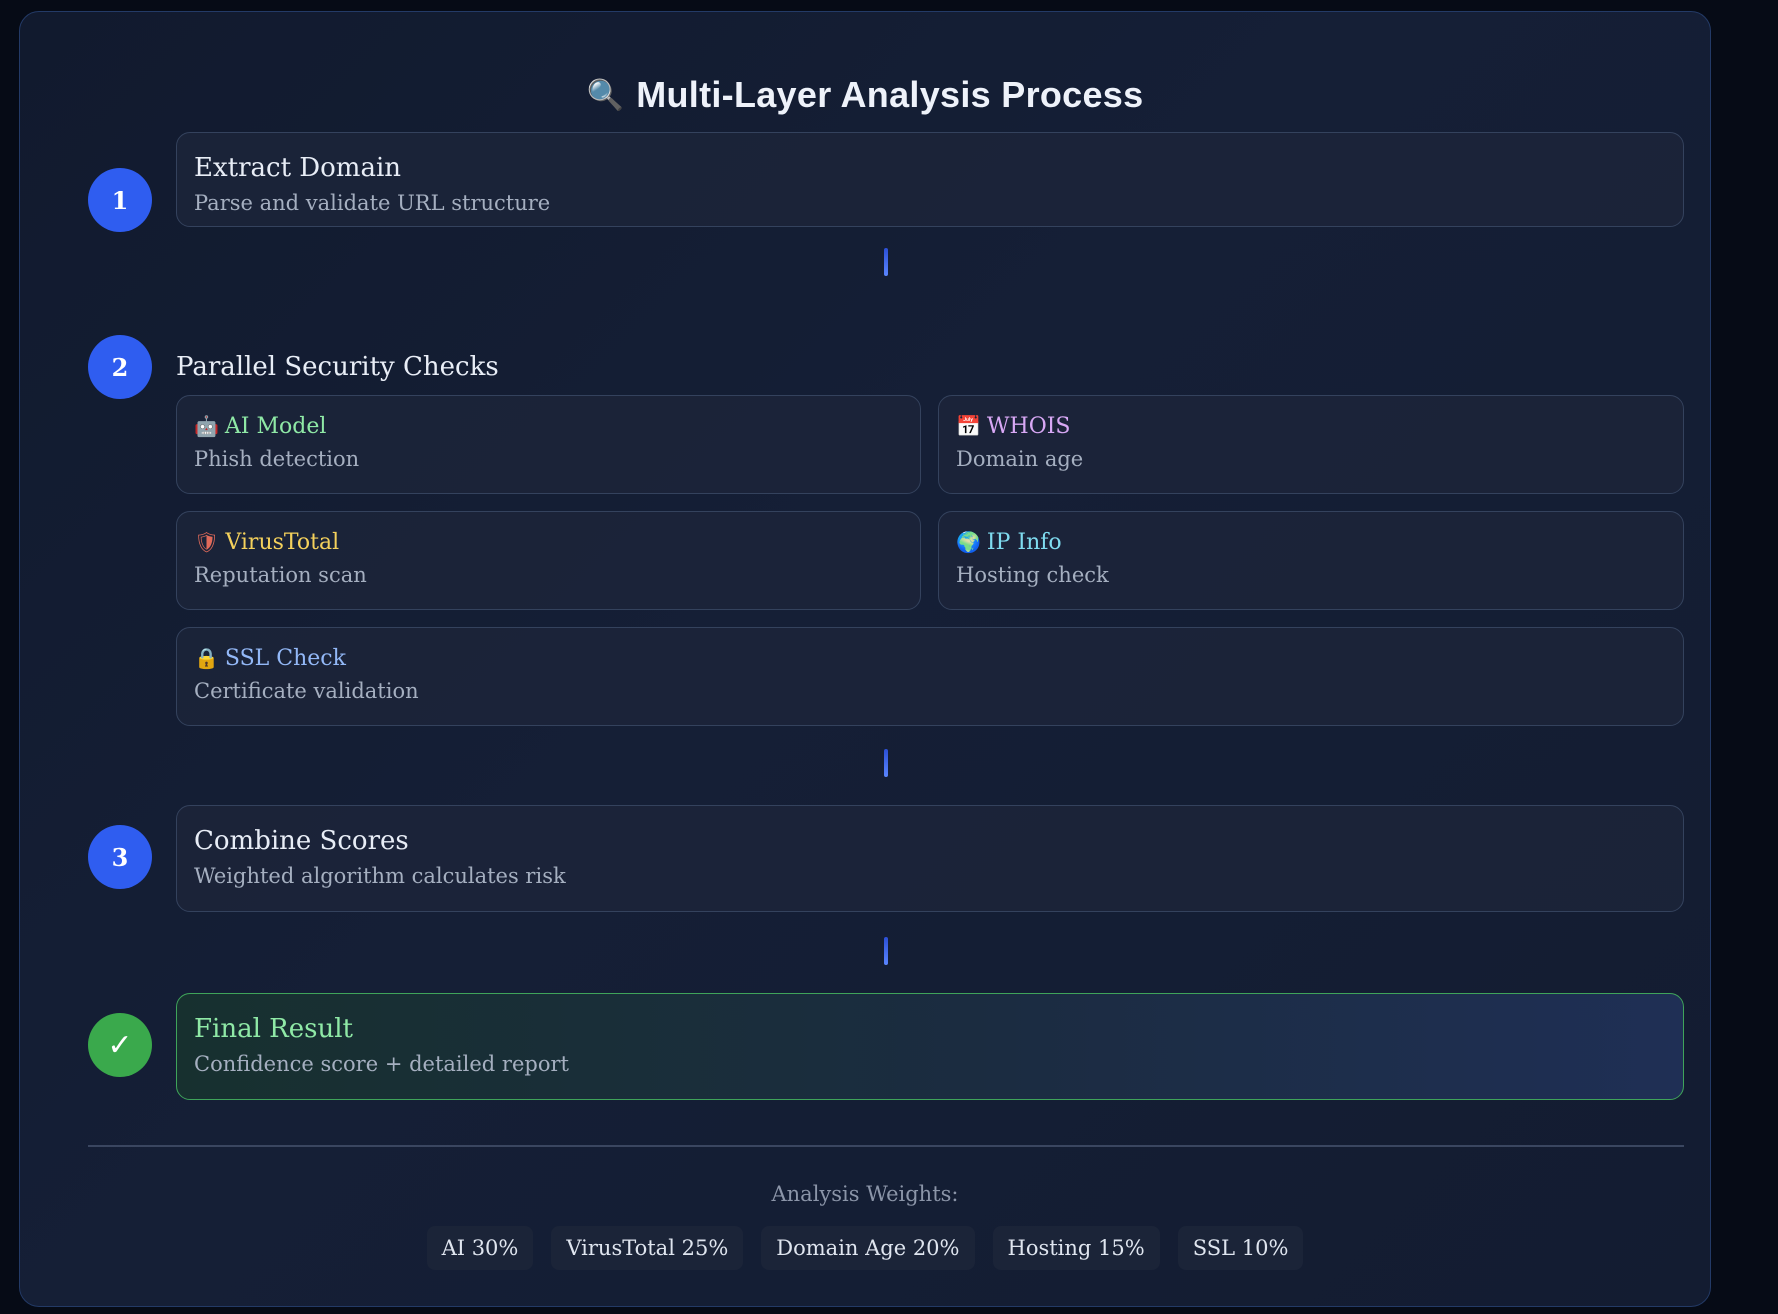  Describe the element at coordinates (1240, 1248) in the screenshot. I see `weight-chip-ssl: SSL 10%` at that location.